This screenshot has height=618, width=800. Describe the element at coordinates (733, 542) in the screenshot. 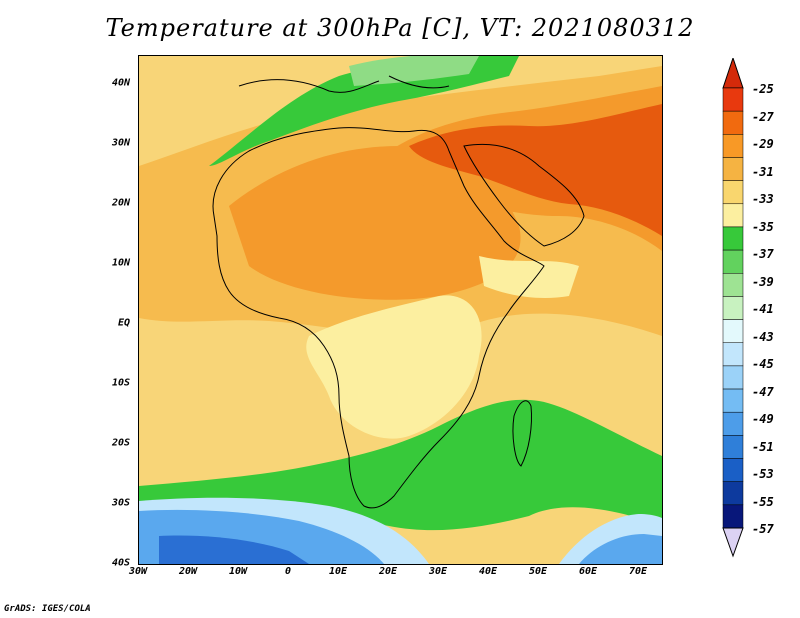

I see `colorbar-bottom-triangle` at that location.